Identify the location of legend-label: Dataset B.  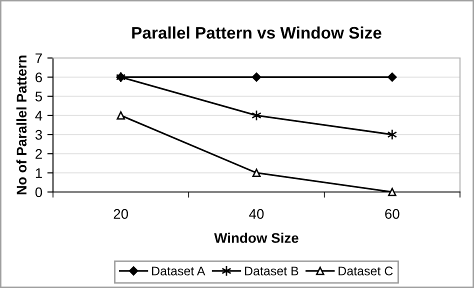
(271, 271).